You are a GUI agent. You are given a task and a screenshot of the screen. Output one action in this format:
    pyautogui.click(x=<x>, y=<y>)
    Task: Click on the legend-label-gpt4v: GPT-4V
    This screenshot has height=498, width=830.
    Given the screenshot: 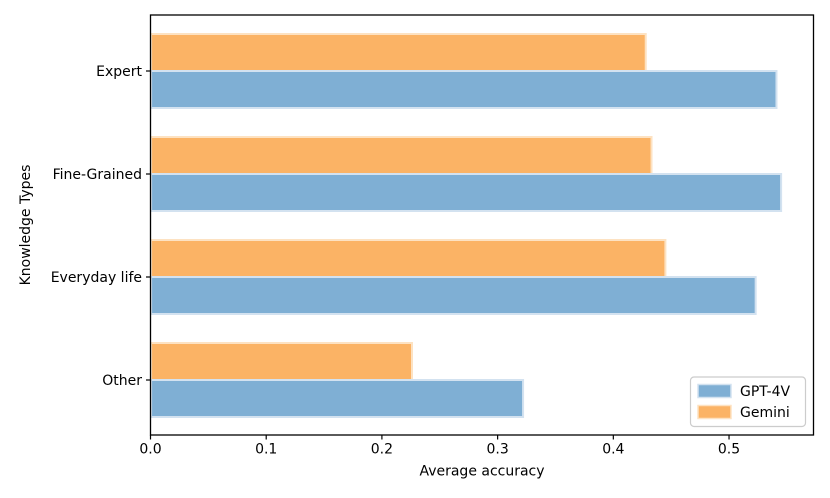 What is the action you would take?
    pyautogui.click(x=765, y=392)
    